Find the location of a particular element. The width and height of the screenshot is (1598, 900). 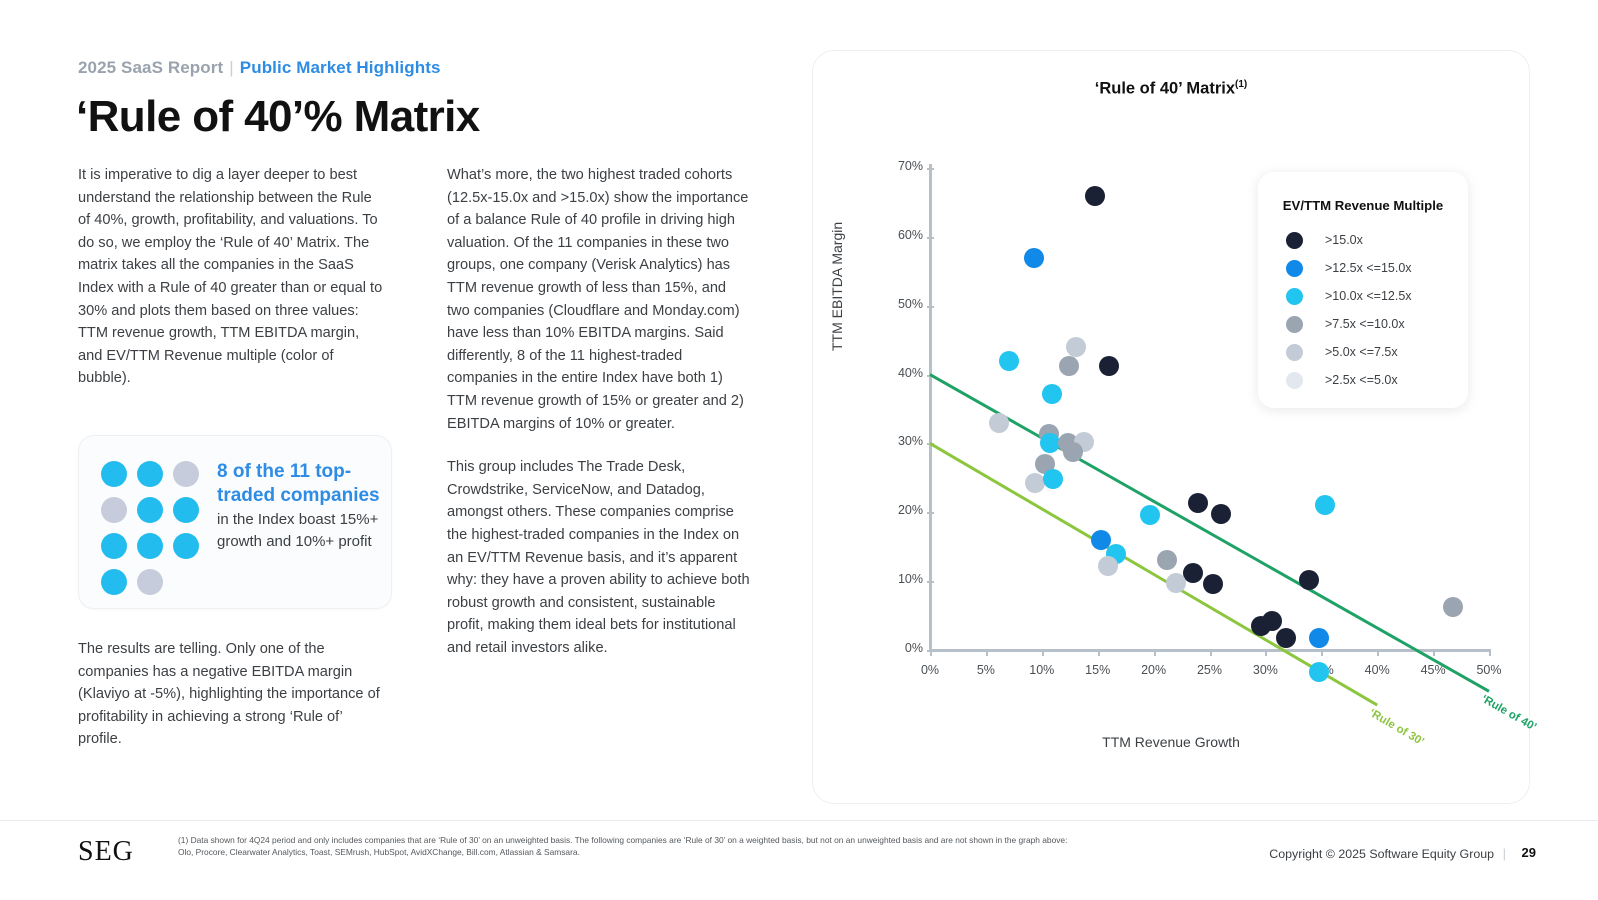

legend-item-label: >7.5x <=10.0x is located at coordinates (1365, 324).